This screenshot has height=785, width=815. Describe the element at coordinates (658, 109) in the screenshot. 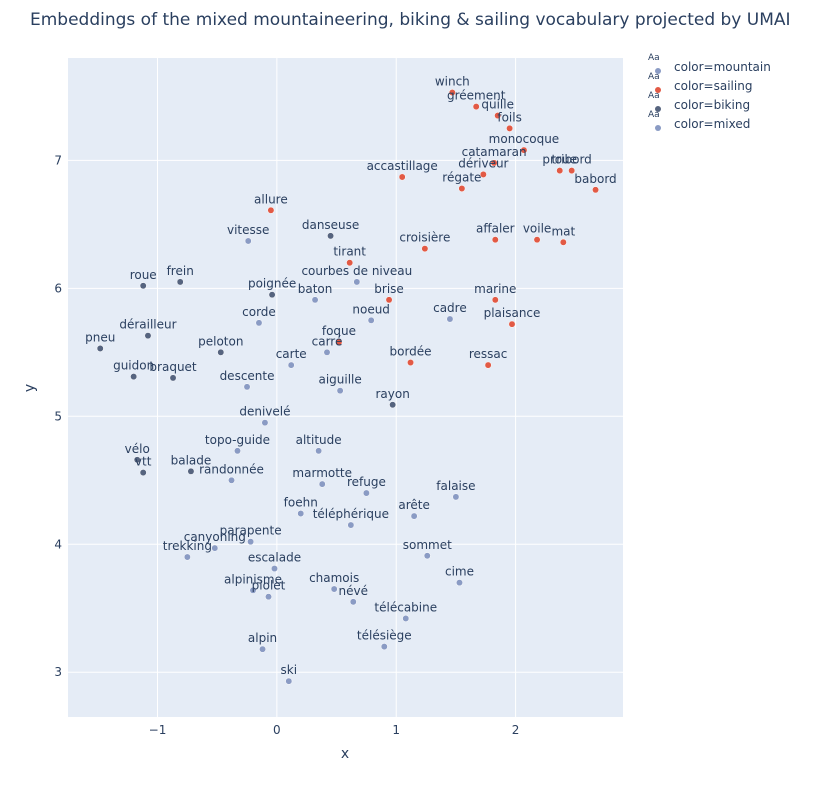

I see `legend-marker` at that location.